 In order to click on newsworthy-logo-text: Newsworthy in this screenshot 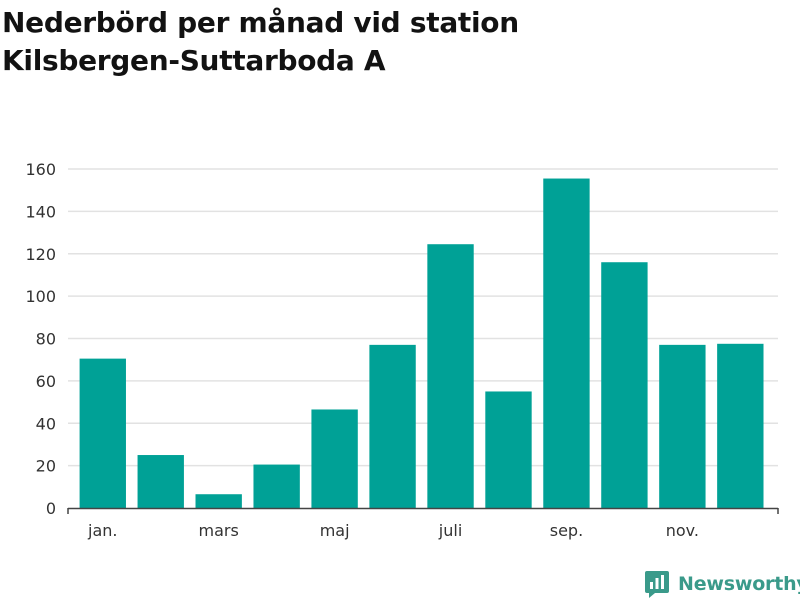, I will do `click(739, 584)`.